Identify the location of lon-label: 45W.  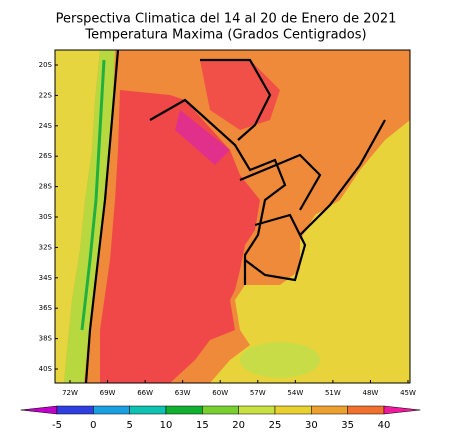
(408, 393).